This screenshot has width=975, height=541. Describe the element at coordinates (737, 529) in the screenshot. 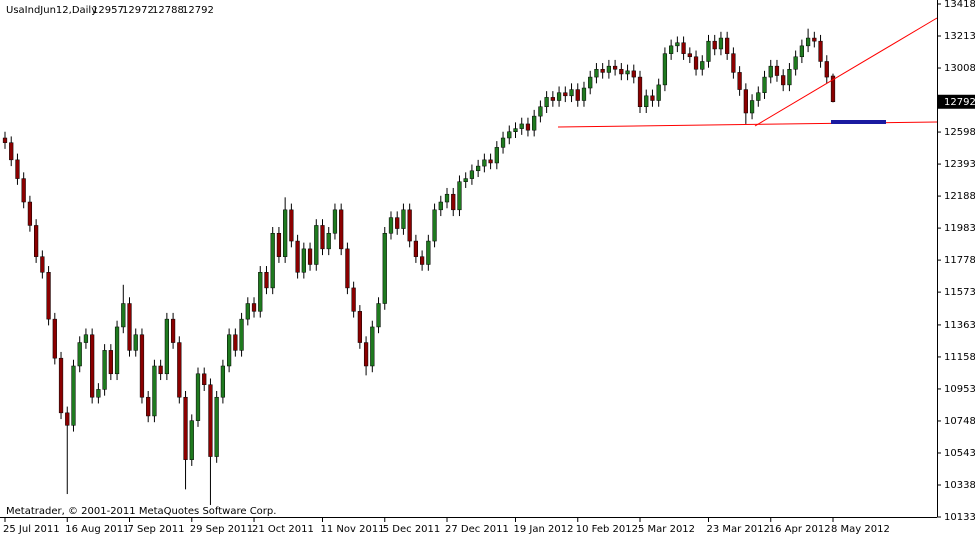

I see `x-tick-label: 23 Mar 2012` at that location.